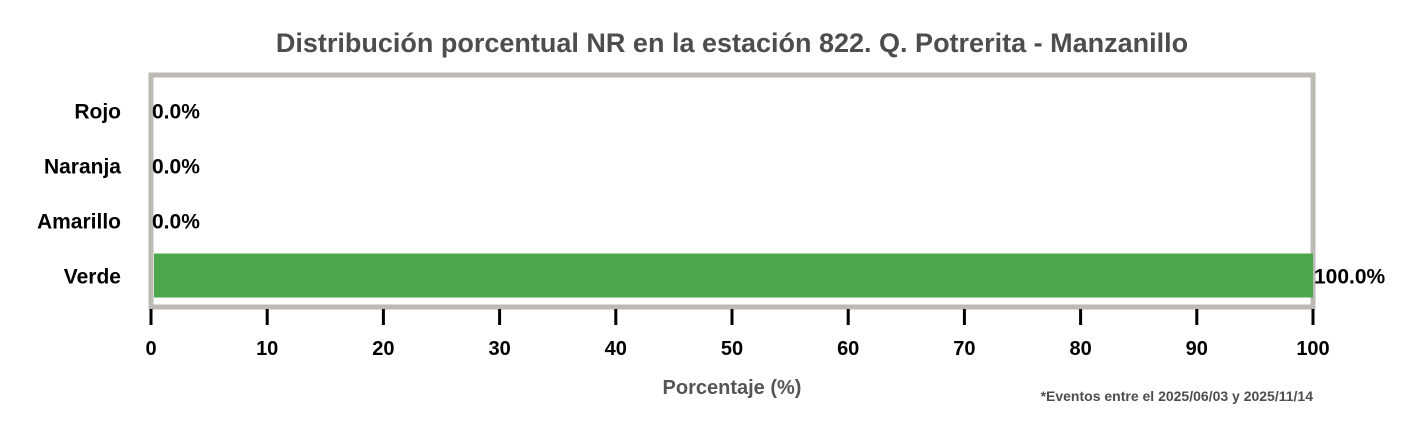 This screenshot has height=435, width=1426. I want to click on x-tick-label: 80, so click(1080, 349).